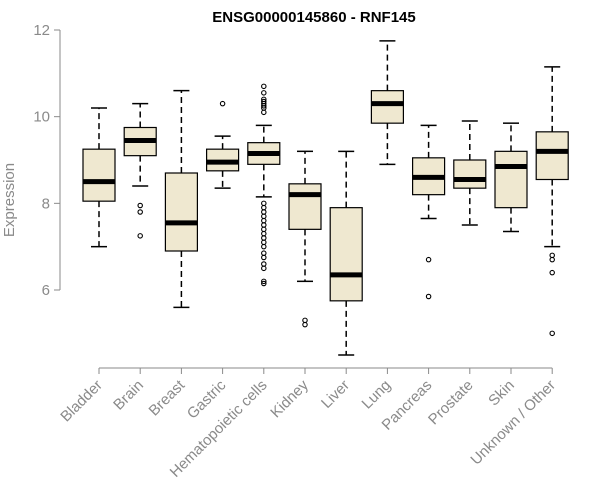 The height and width of the screenshot is (500, 600). I want to click on chart-title: ENSG00000145860 - RNF145, so click(313, 17).